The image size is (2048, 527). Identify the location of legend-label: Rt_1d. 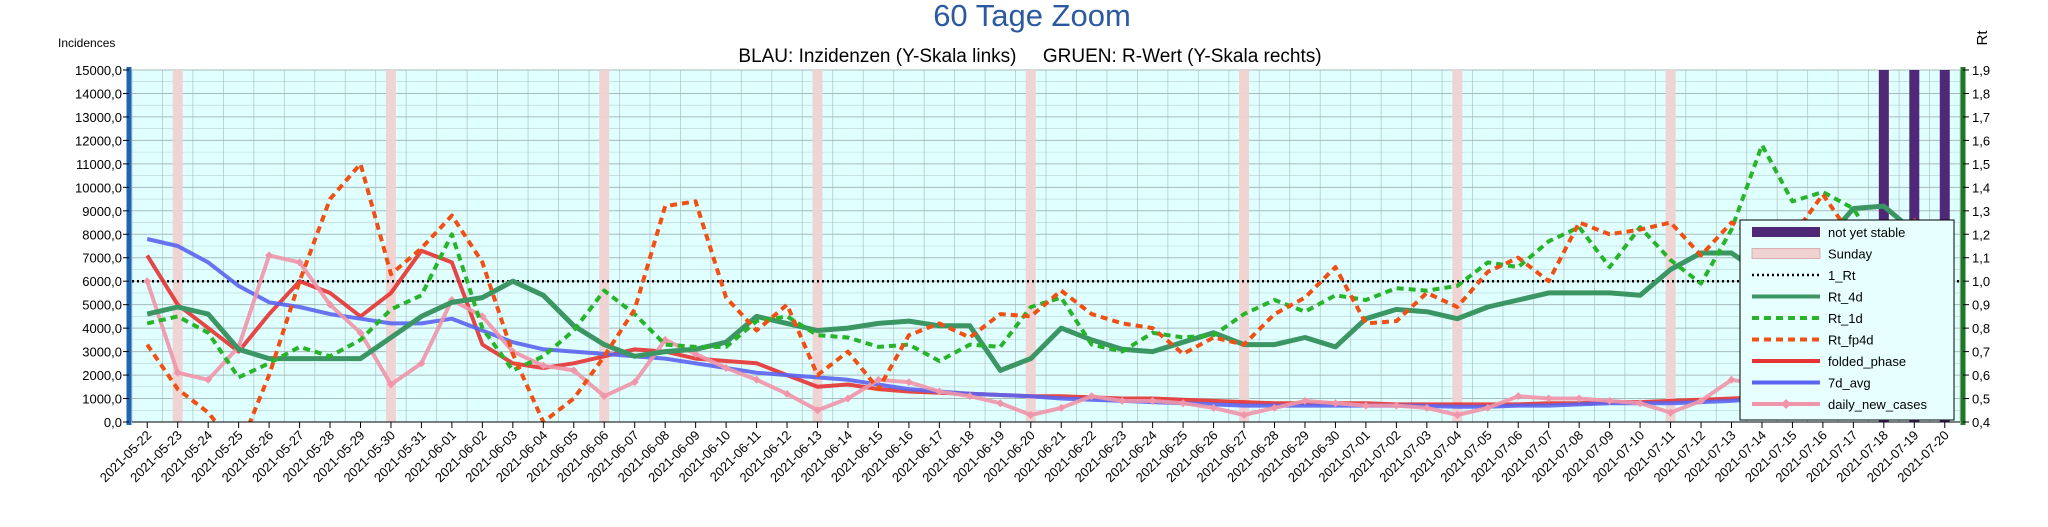
(1845, 318).